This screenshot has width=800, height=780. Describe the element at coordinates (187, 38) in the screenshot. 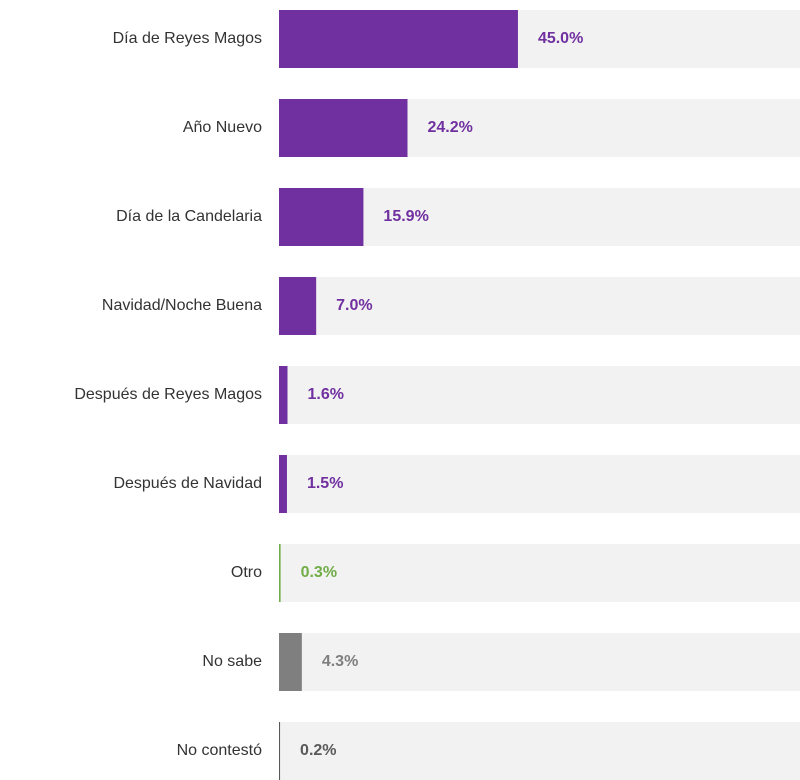

I see `category-label: Día de Reyes Magos` at that location.